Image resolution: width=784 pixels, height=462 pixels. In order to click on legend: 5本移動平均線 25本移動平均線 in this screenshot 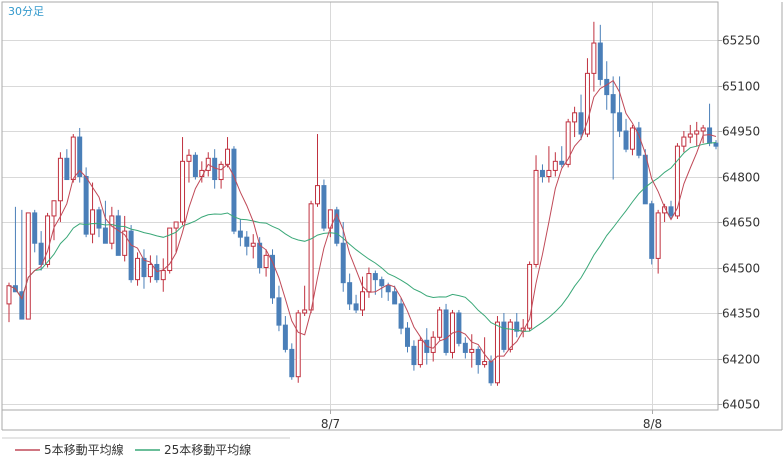, I will do `click(133, 449)`.